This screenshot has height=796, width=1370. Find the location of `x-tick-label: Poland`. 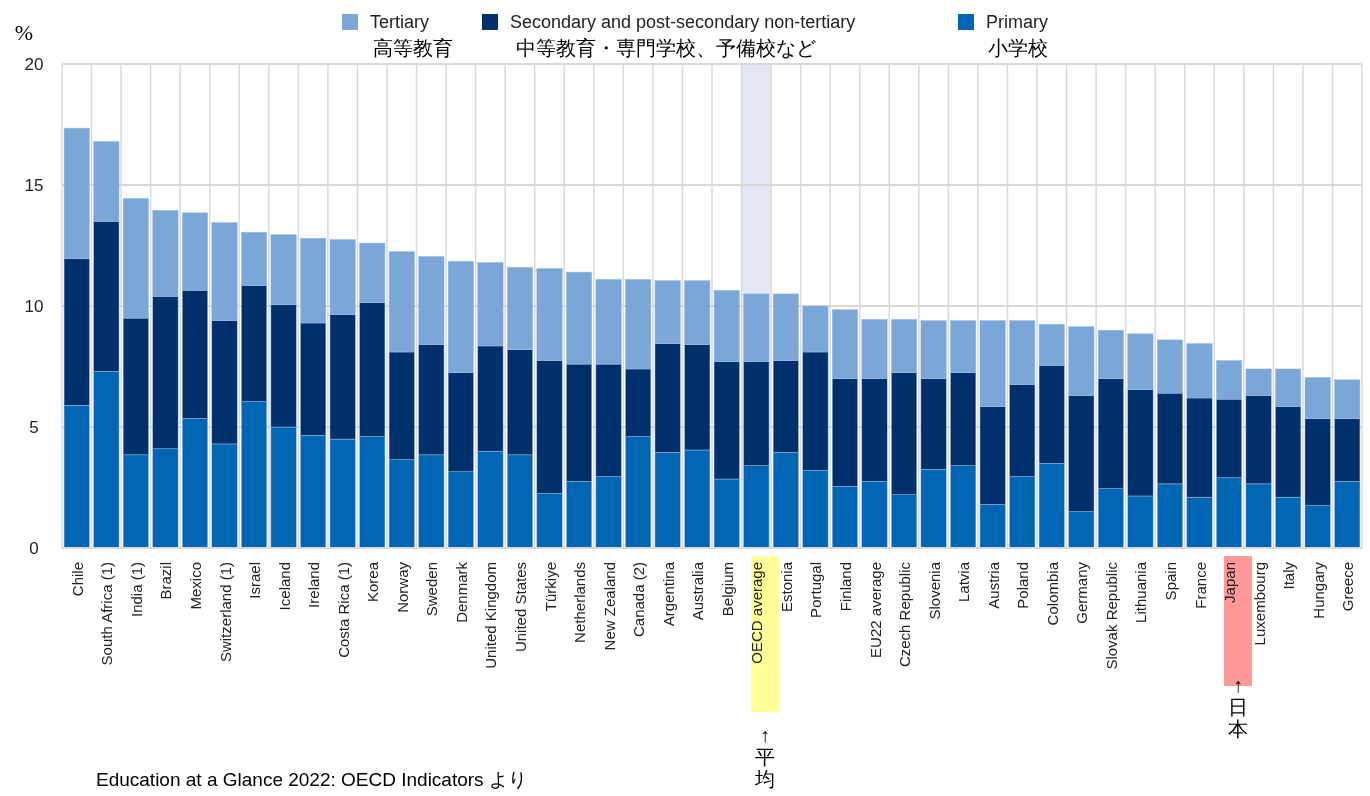

x-tick-label: Poland is located at coordinates (1023, 585).